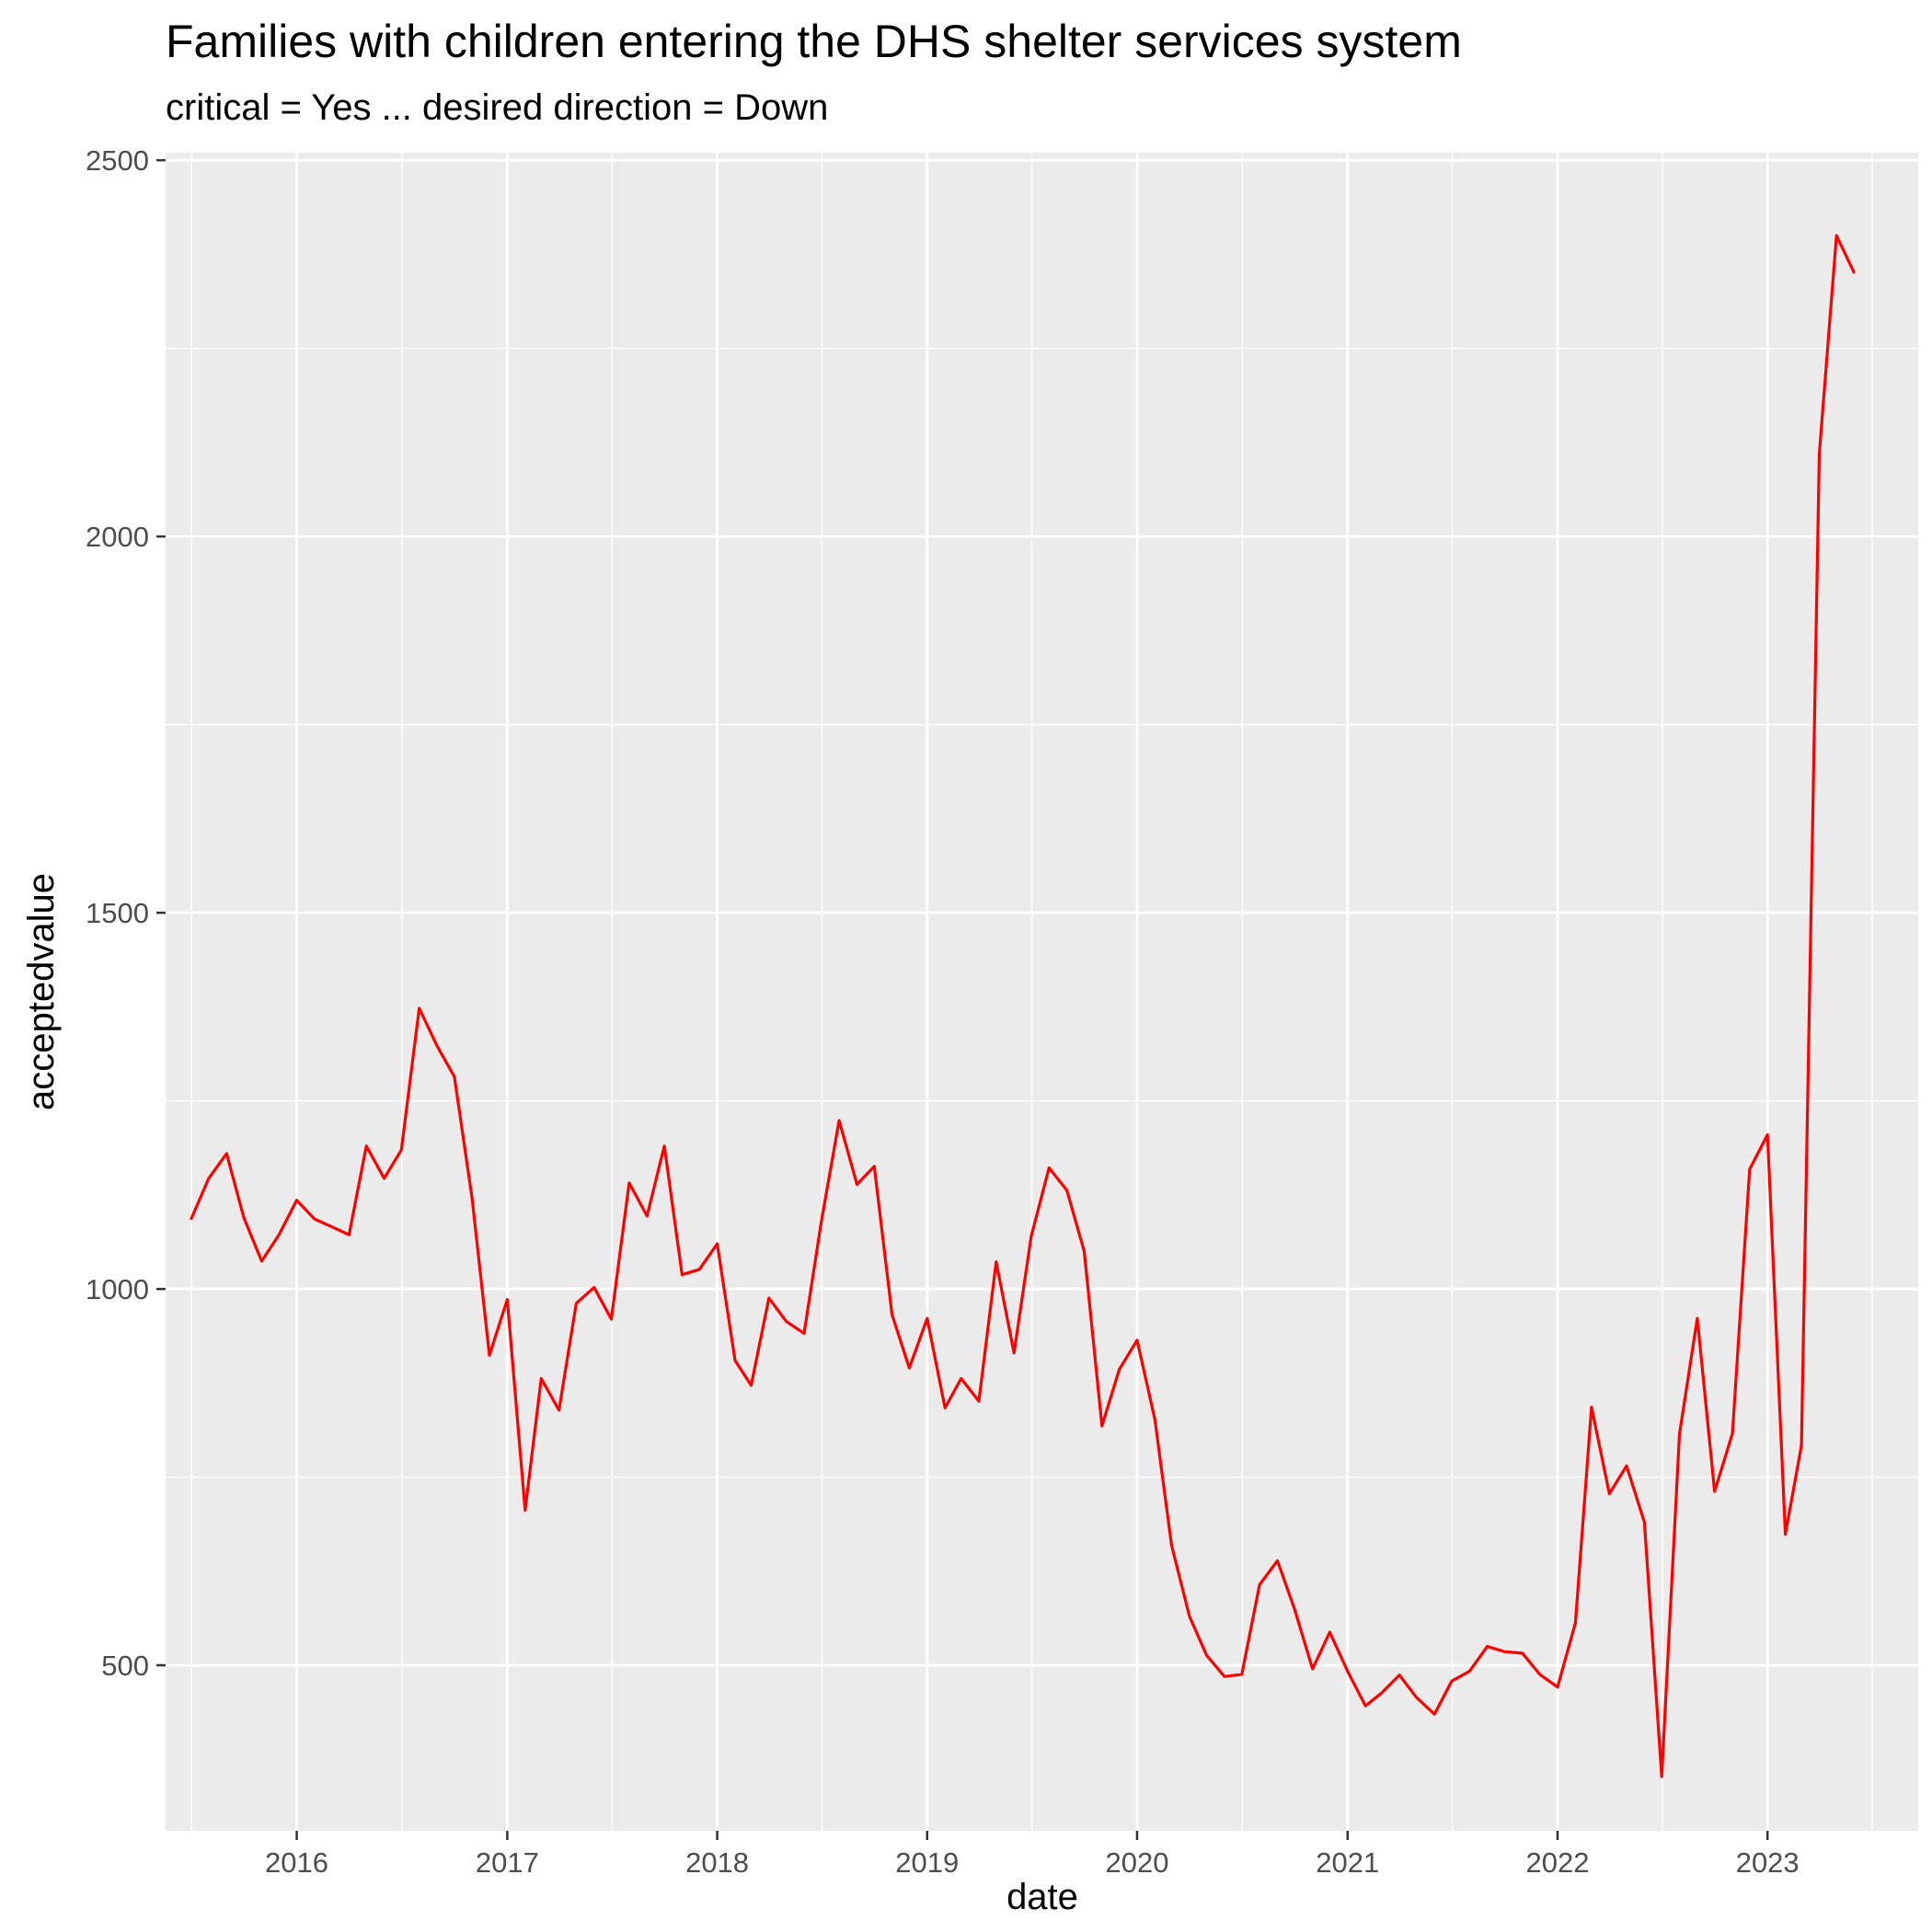  Describe the element at coordinates (117, 1289) in the screenshot. I see `y-tick-label: 1000` at that location.